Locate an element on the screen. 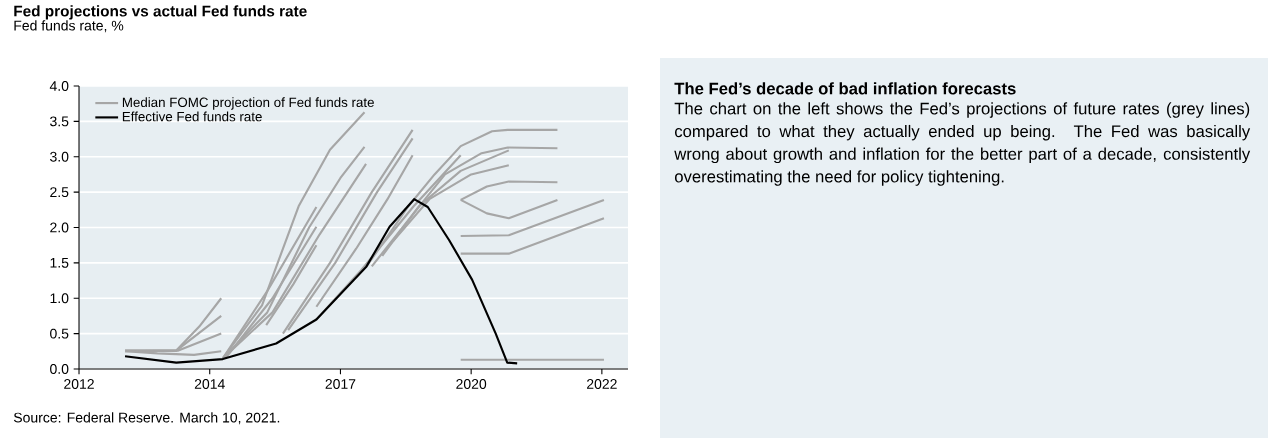 The image size is (1280, 448). x-tick-label: 2022 is located at coordinates (602, 384).